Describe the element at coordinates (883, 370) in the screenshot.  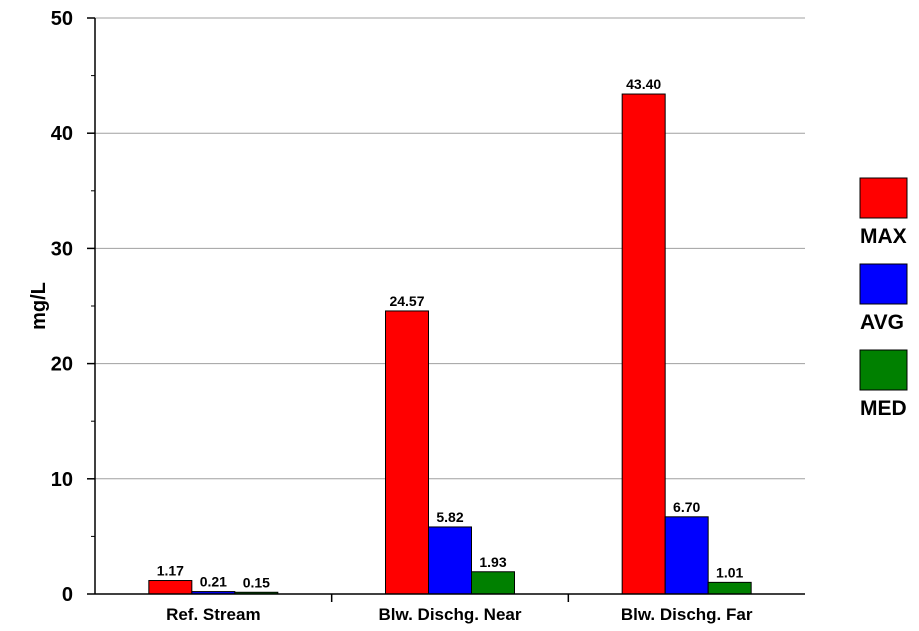
I see `legend-swatch-med` at that location.